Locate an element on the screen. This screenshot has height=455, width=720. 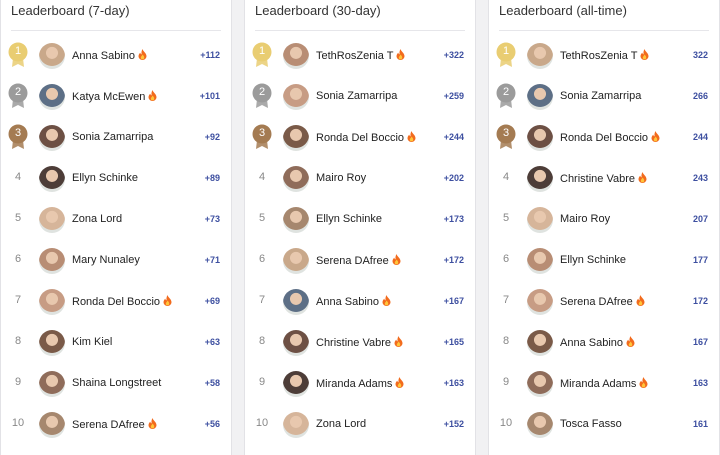
leaderboard-row: 6 Ellyn Schinke 177 is located at coordinates (604, 261).